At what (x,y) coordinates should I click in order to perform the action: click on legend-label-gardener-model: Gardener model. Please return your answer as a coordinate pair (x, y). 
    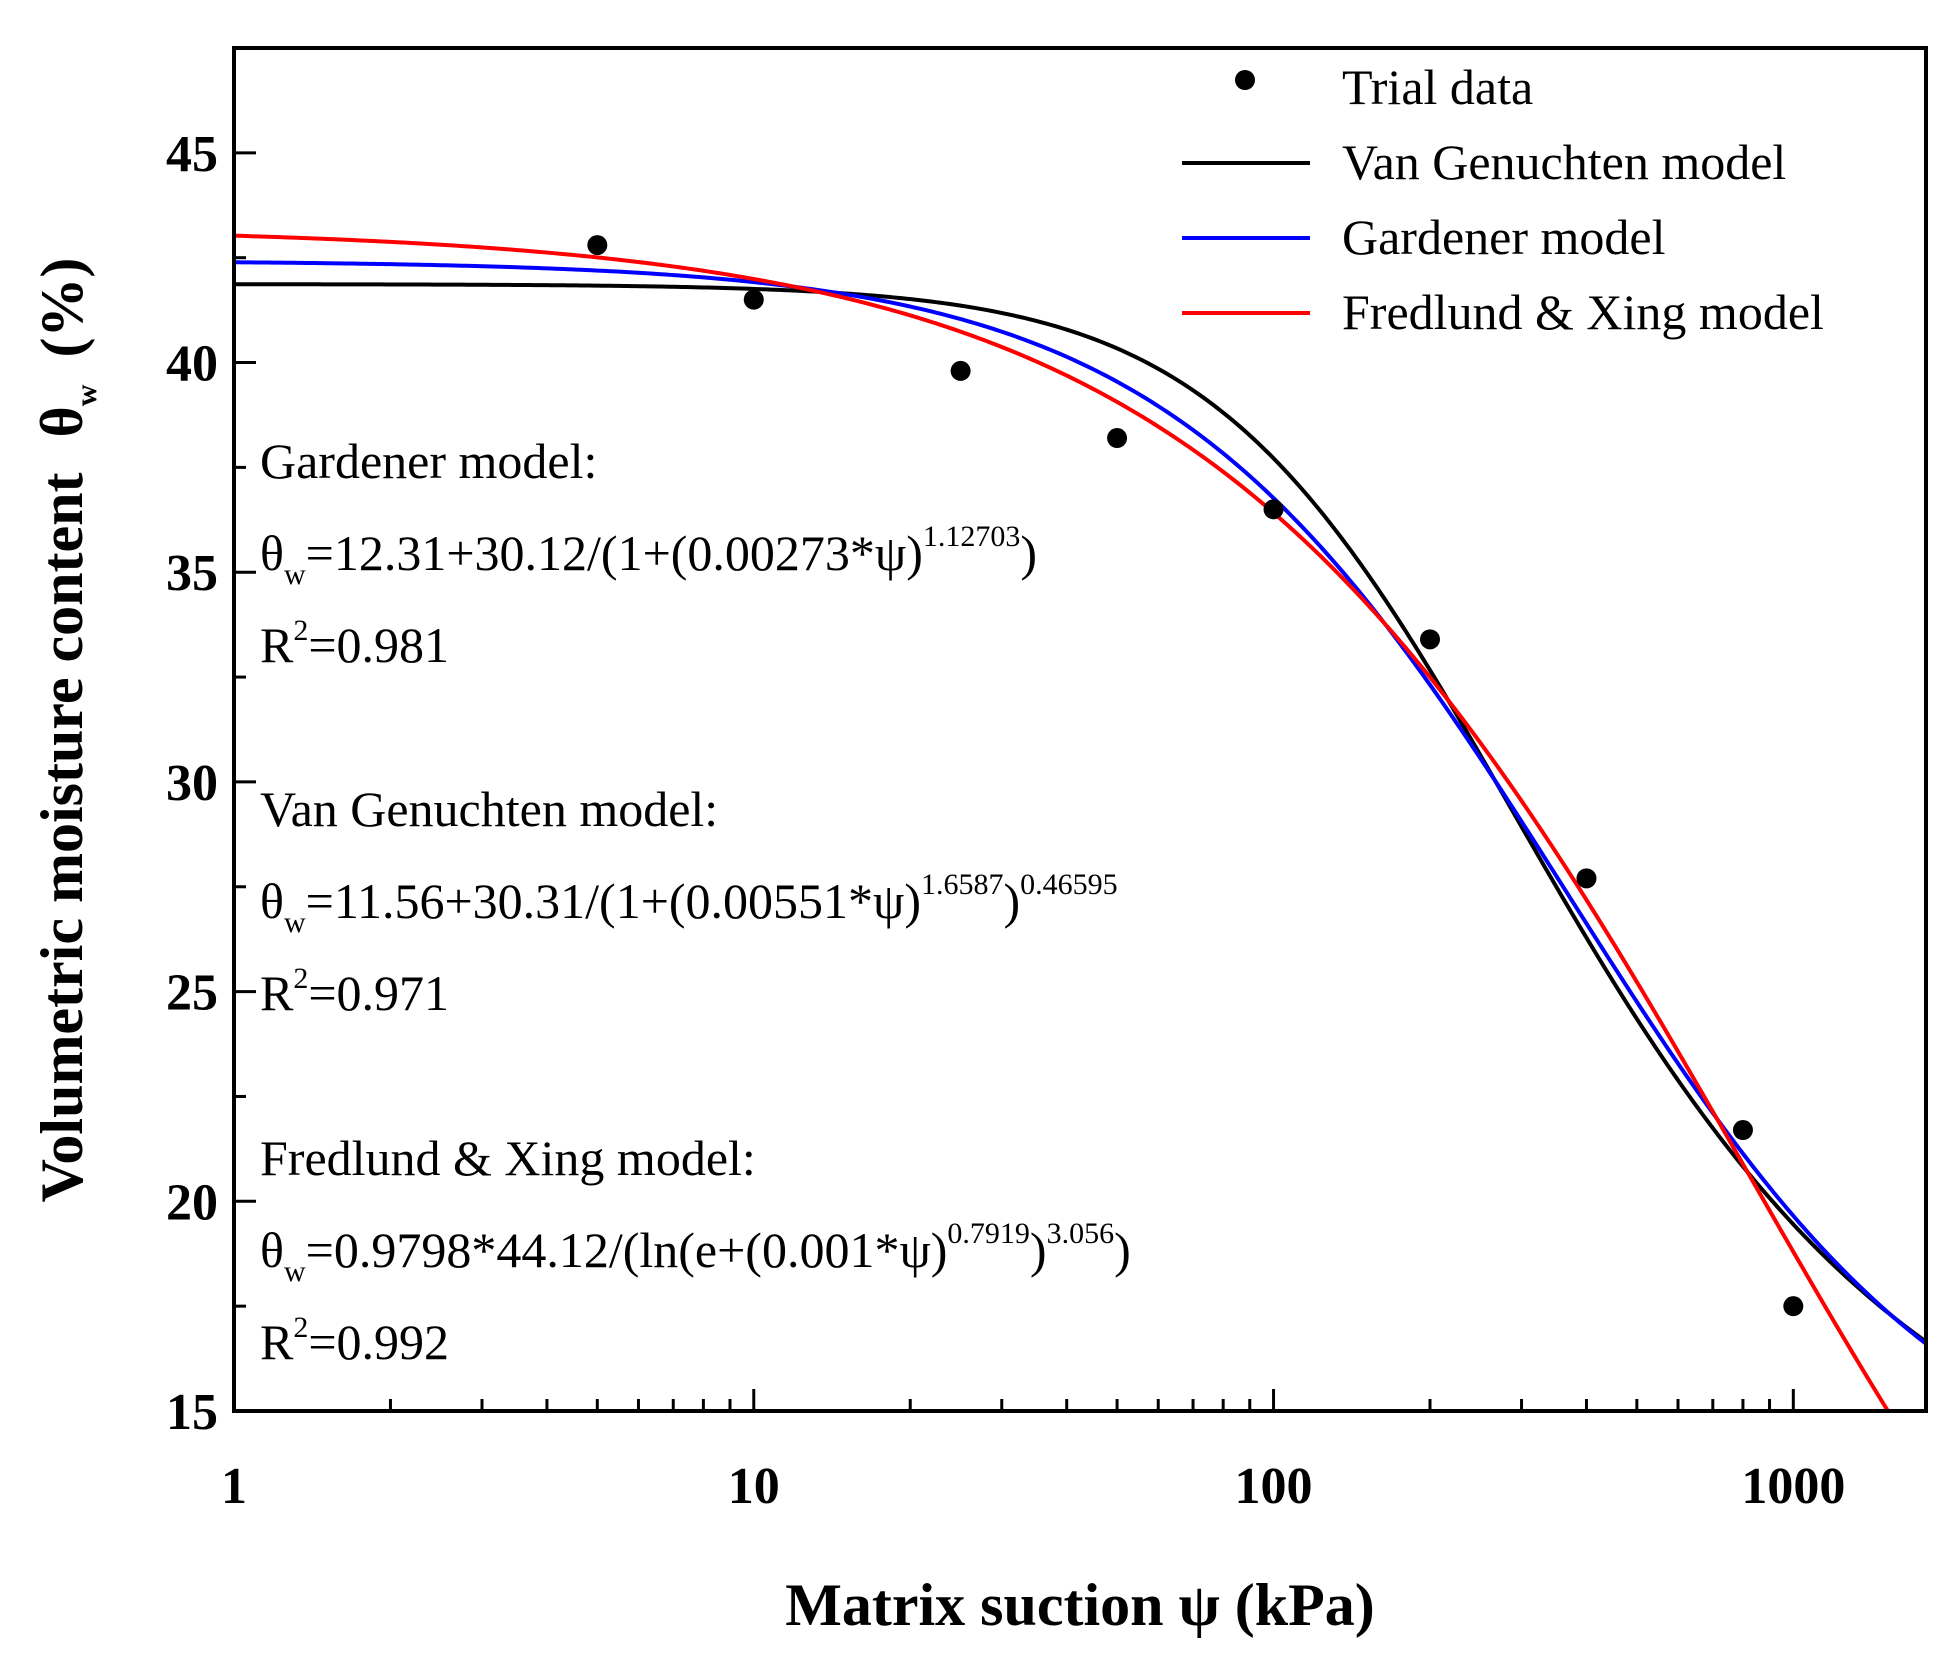
    Looking at the image, I should click on (1503, 237).